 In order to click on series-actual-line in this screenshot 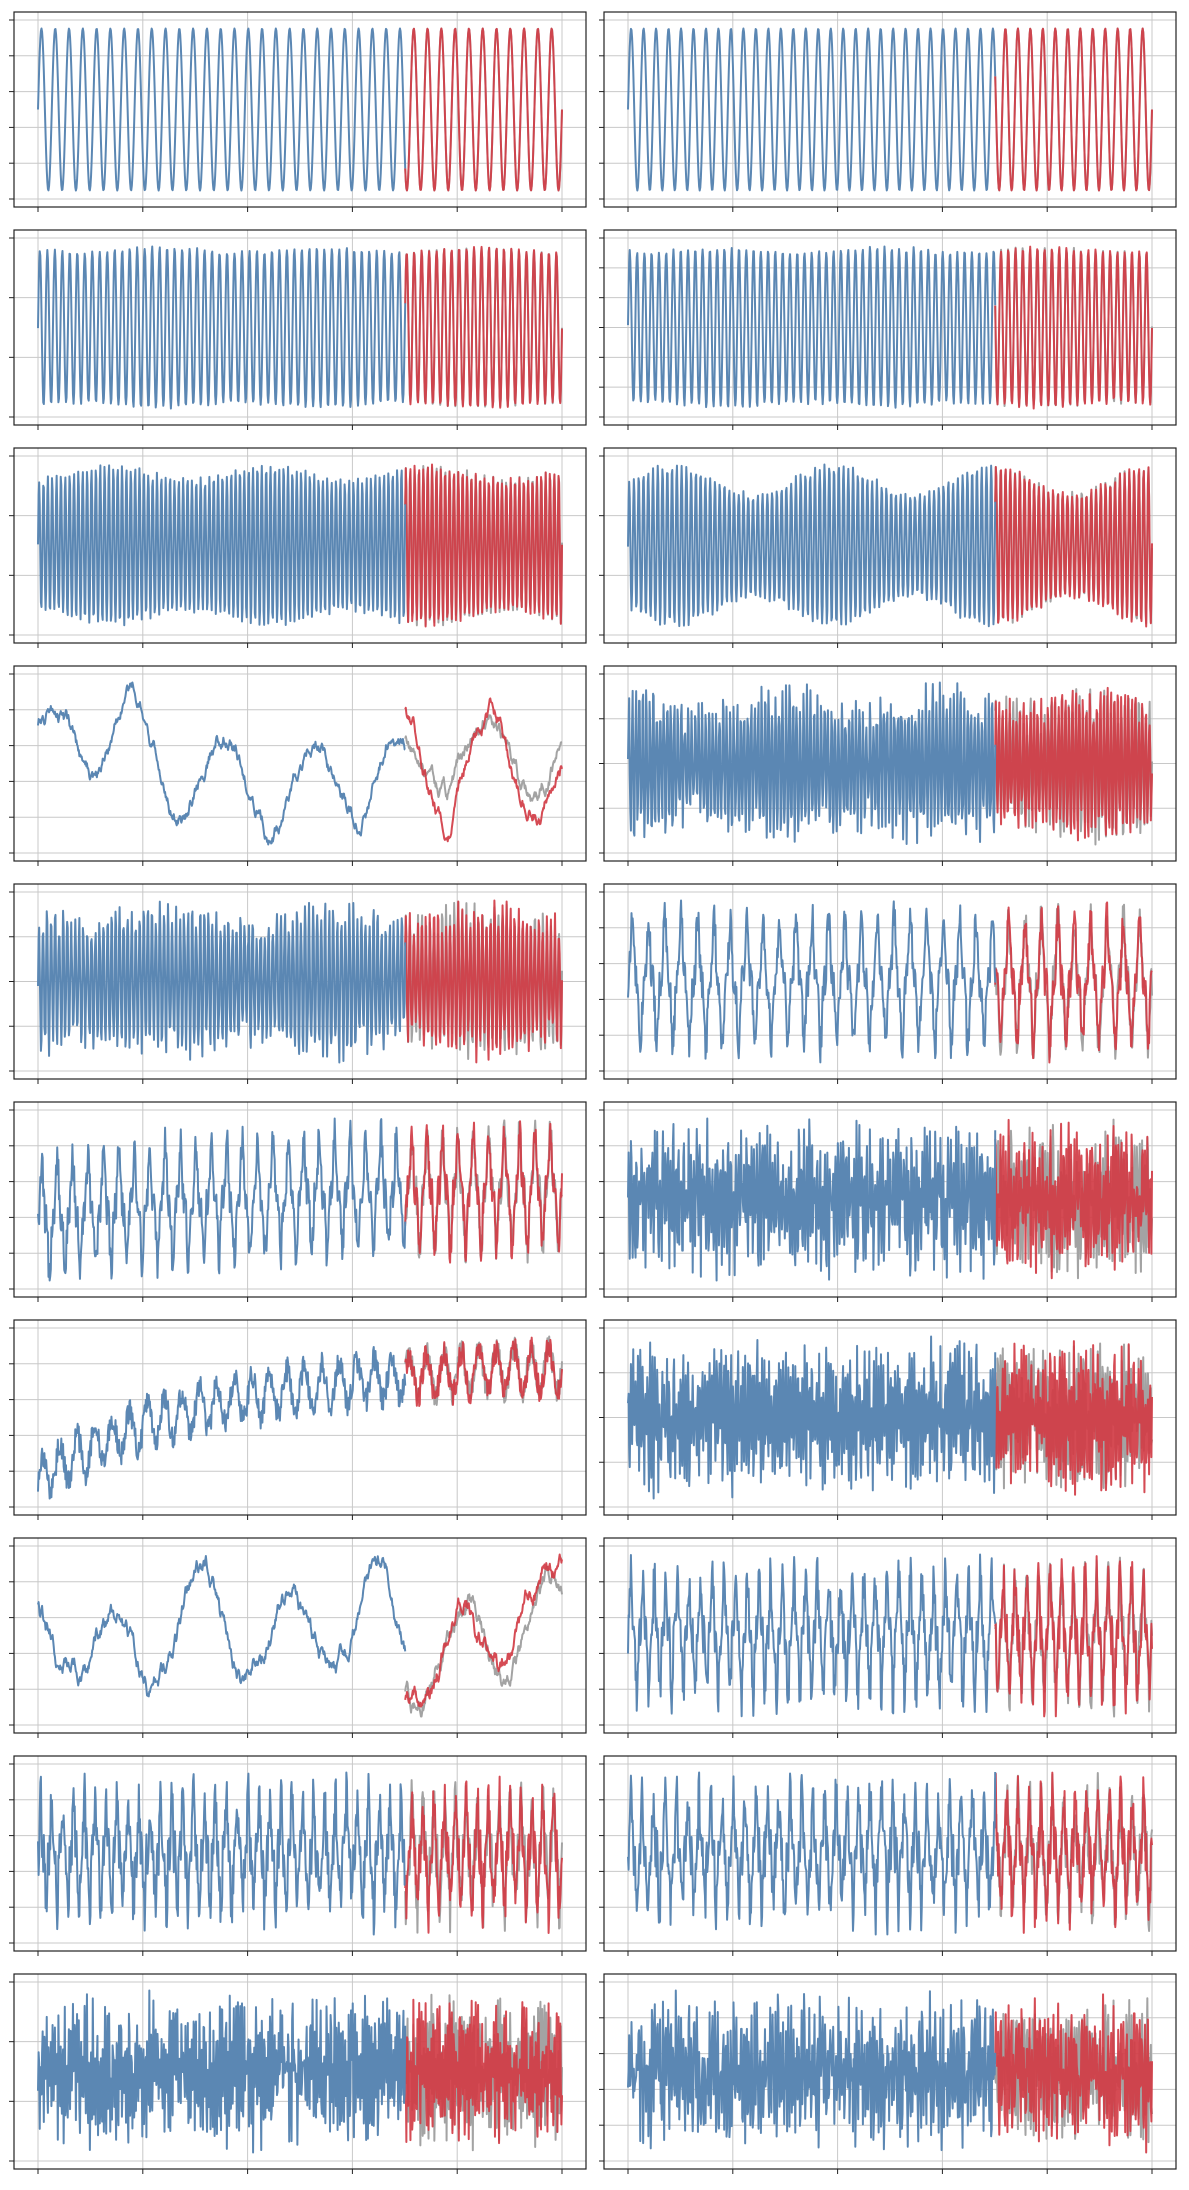, I will do `click(483, 1641)`.